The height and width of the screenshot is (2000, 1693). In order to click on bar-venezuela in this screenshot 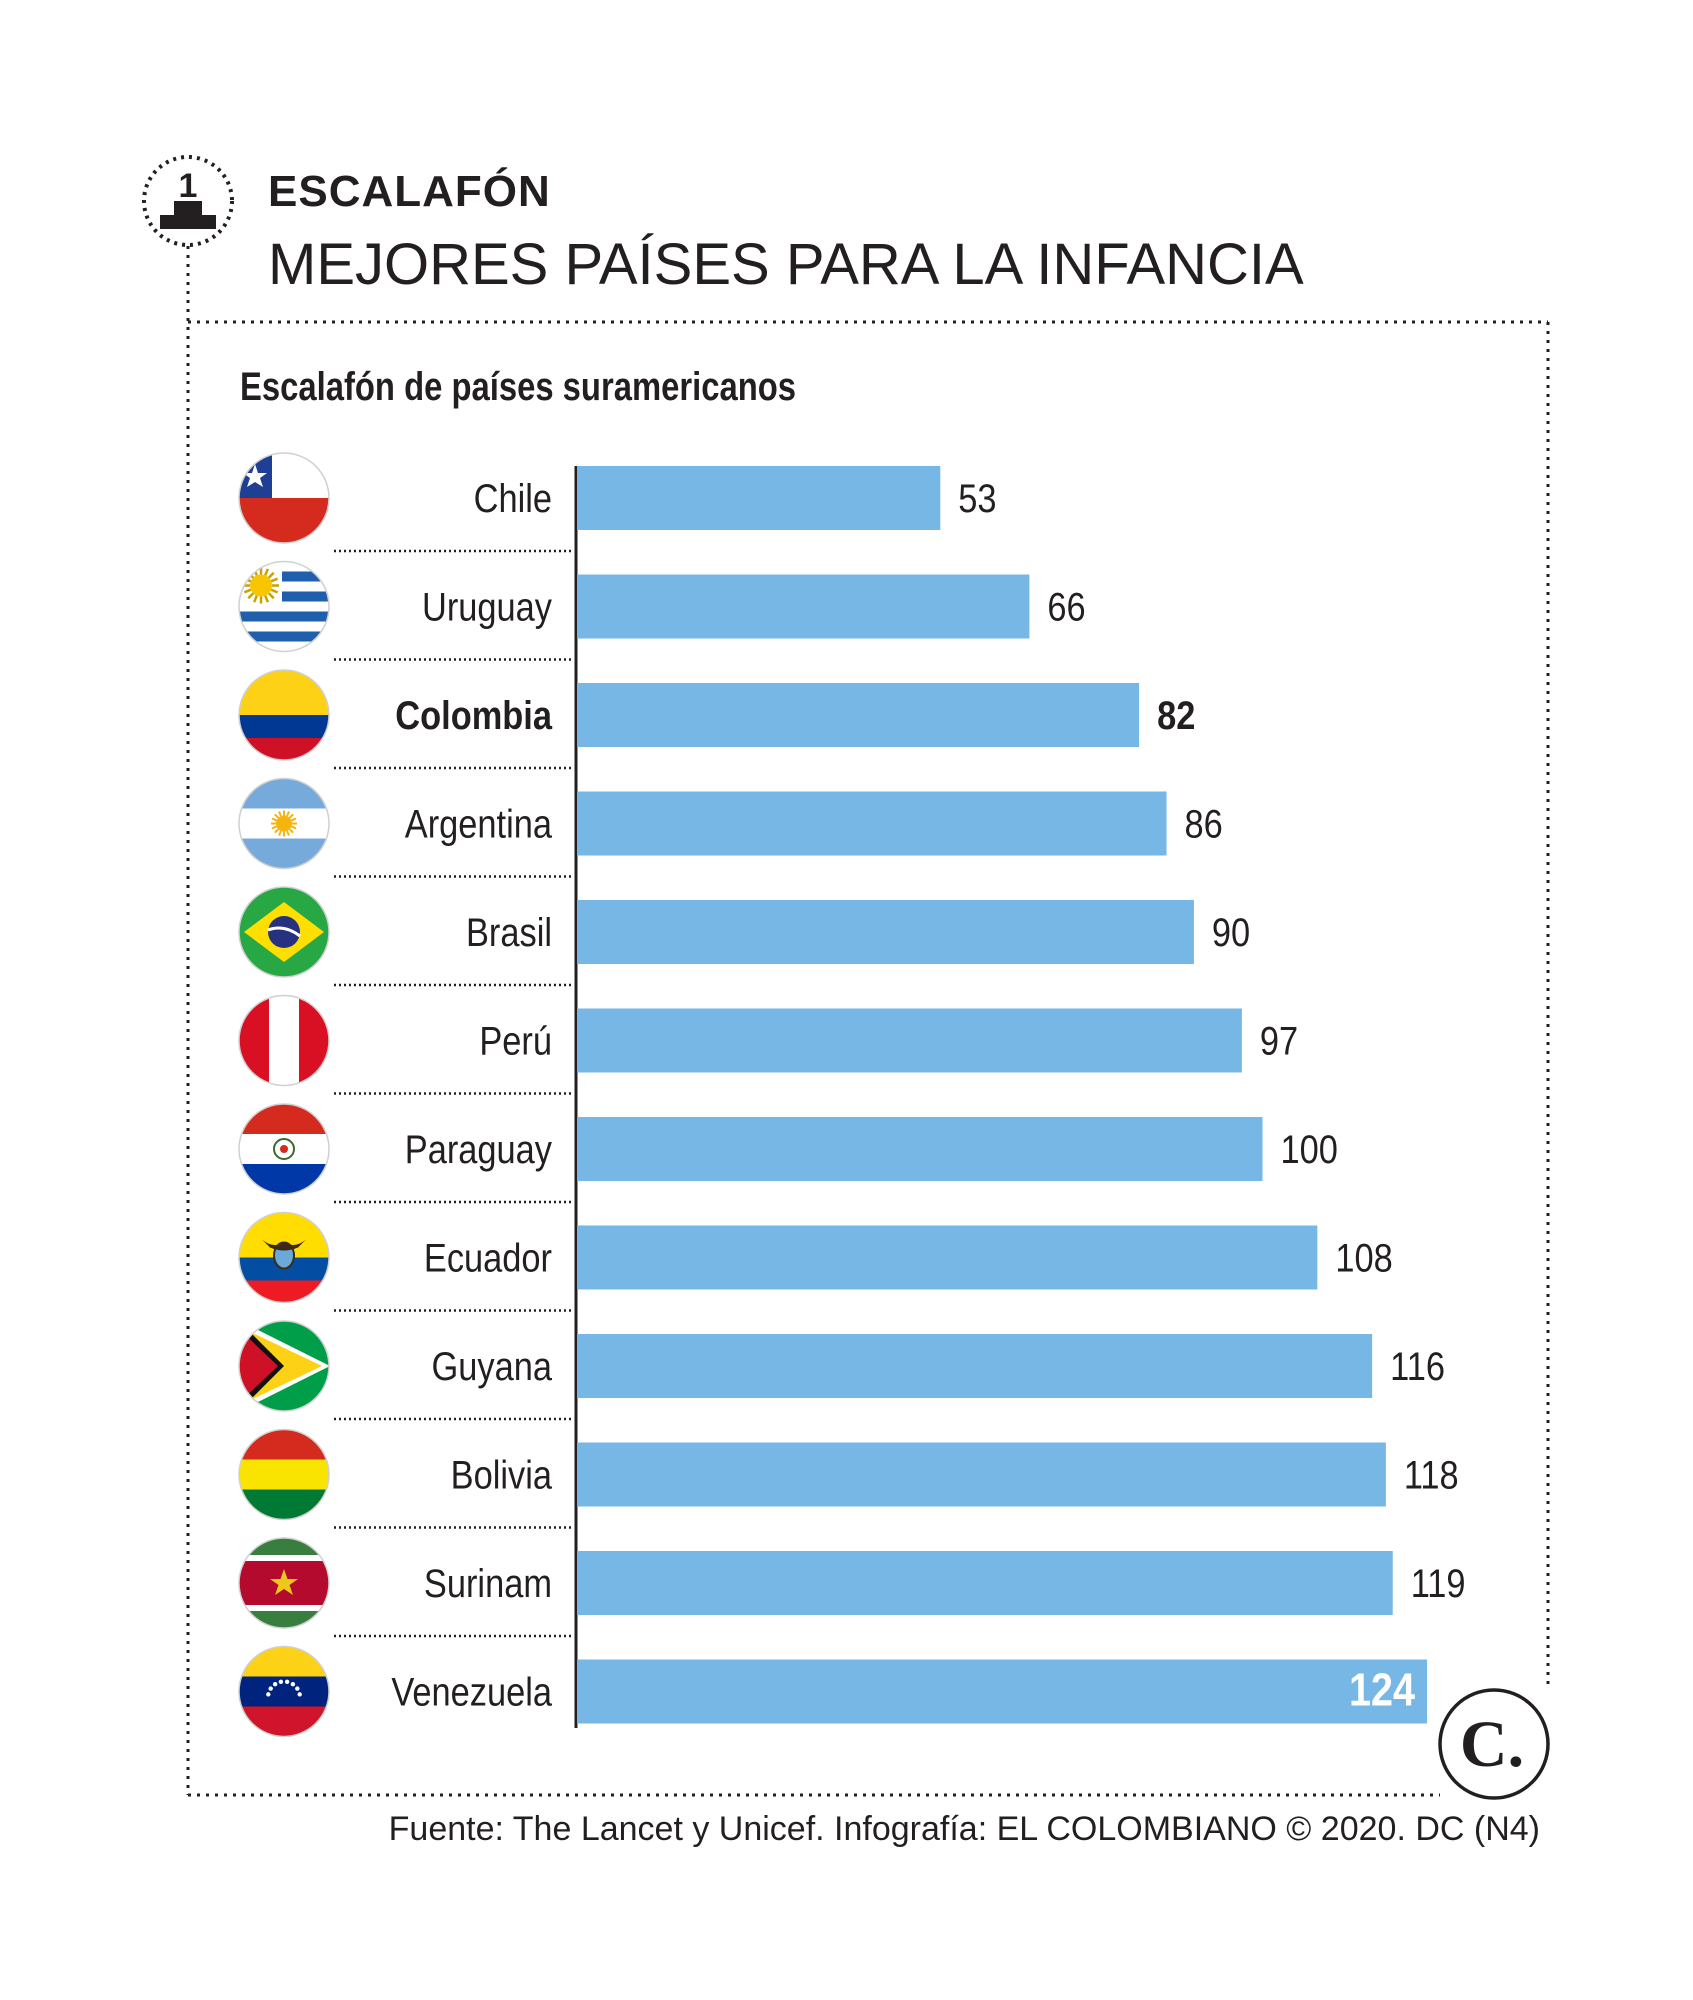, I will do `click(1002, 1691)`.